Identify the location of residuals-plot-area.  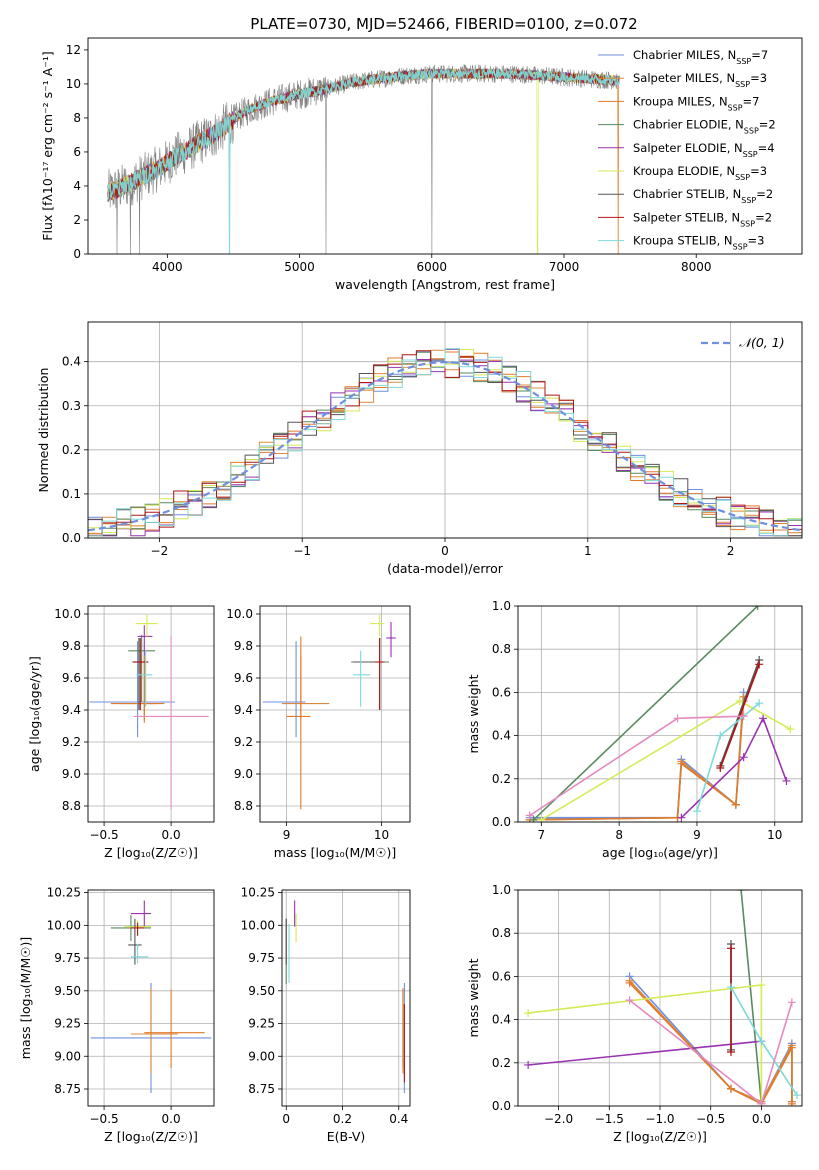
(445, 442).